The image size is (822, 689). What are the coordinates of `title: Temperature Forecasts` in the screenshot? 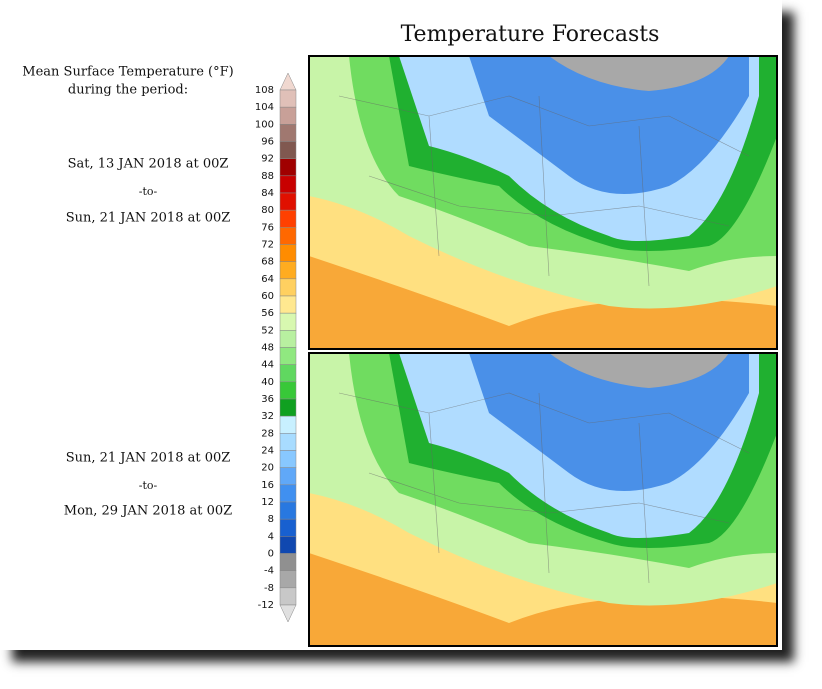 It's located at (530, 34).